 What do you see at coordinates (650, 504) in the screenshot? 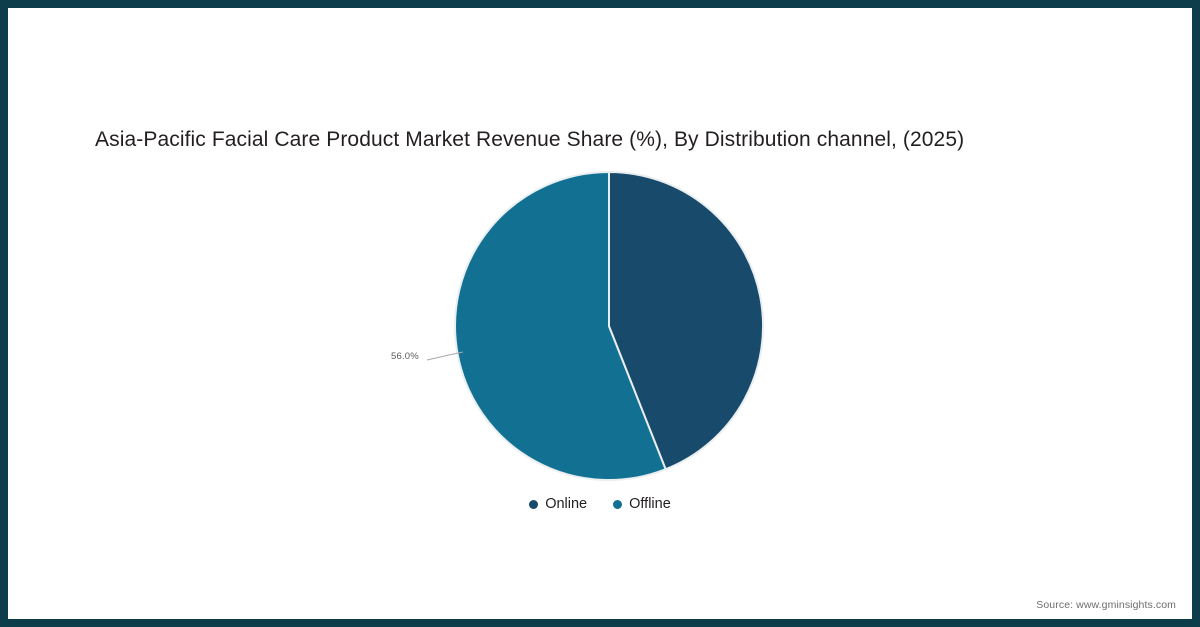
I see `legend-label-offline: Offline` at bounding box center [650, 504].